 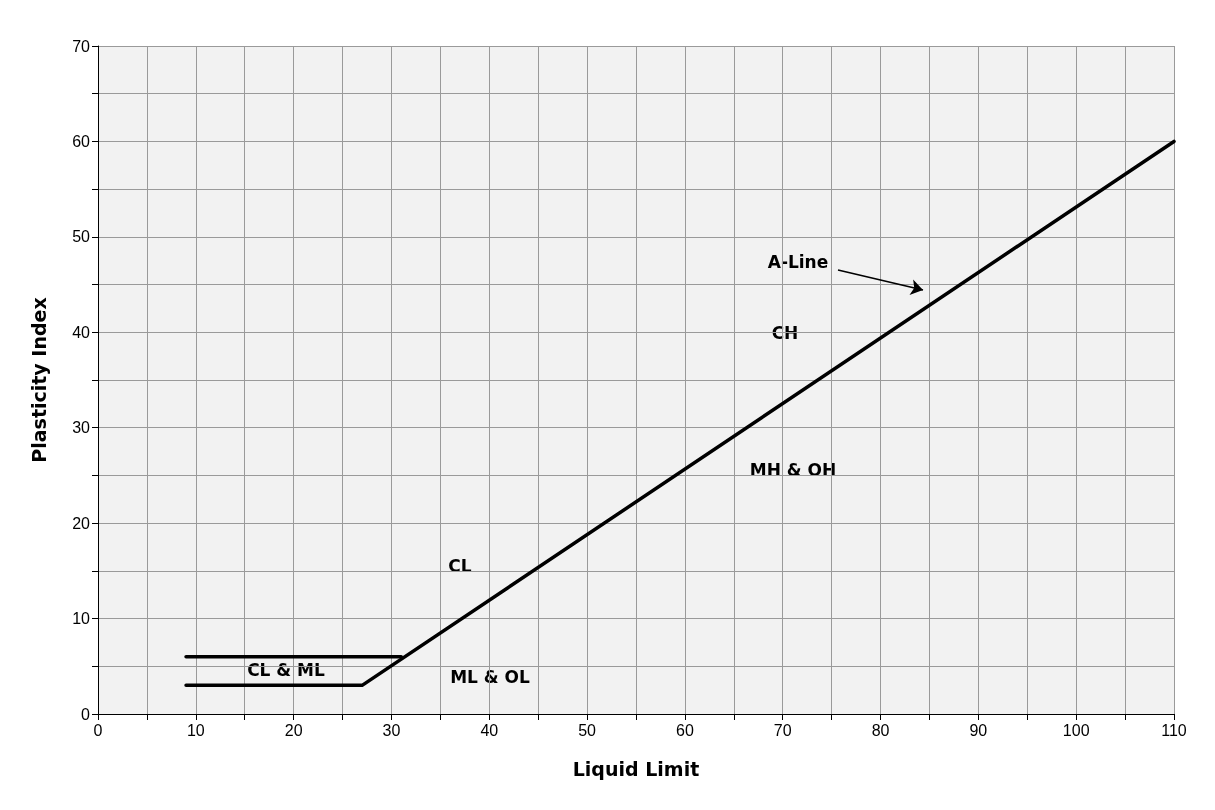 What do you see at coordinates (1174, 730) in the screenshot?
I see `x-tick-label: 110` at bounding box center [1174, 730].